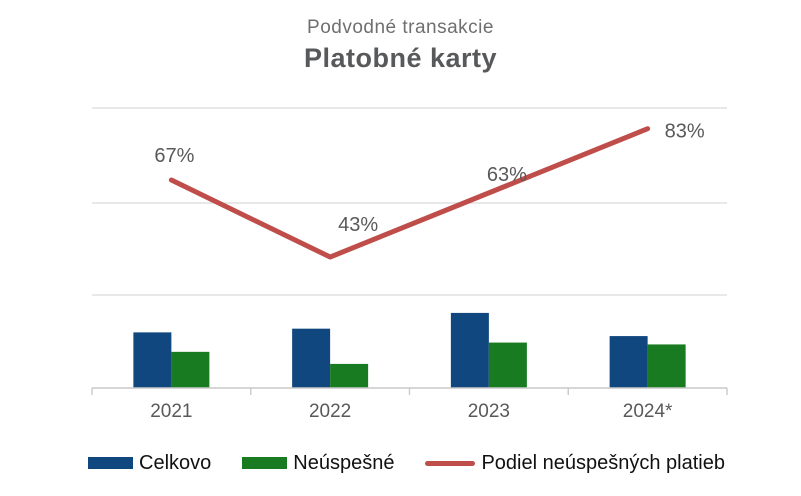 Image resolution: width=801 pixels, height=496 pixels. I want to click on x-axis-label-2024: 2024*, so click(648, 411).